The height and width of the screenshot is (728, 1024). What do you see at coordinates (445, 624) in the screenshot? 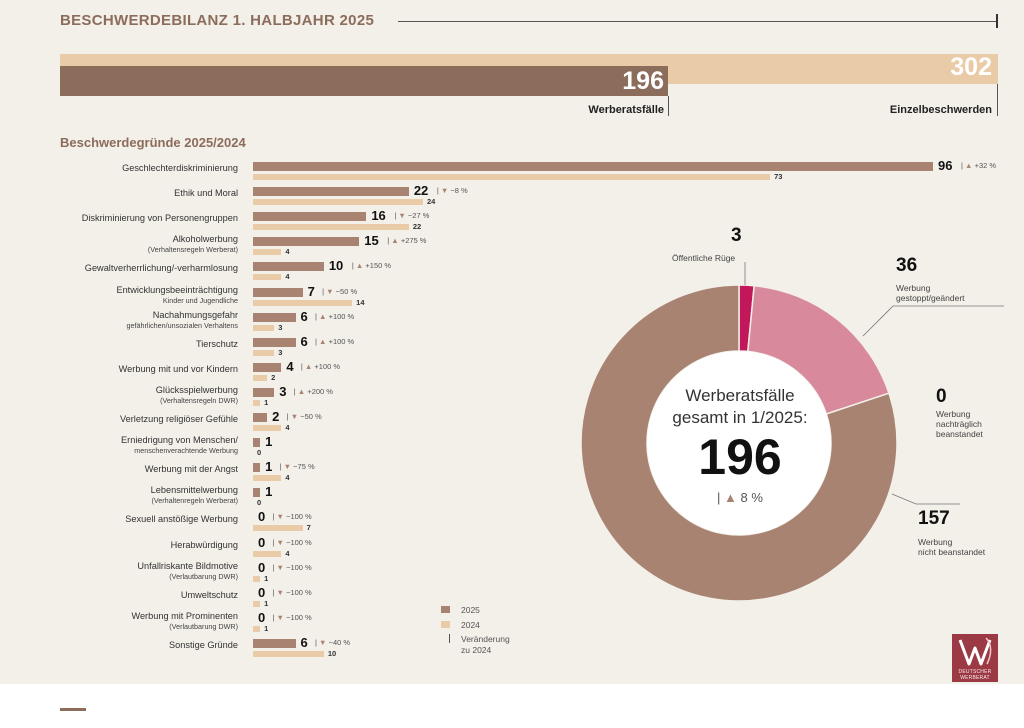
I see `legend-swatch-2024` at bounding box center [445, 624].